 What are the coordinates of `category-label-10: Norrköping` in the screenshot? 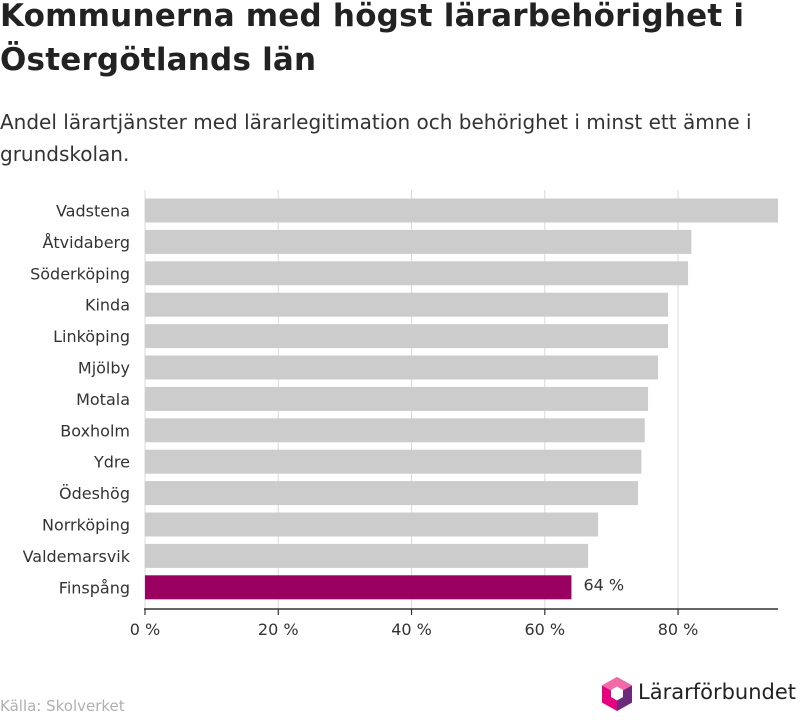 It's located at (86, 525).